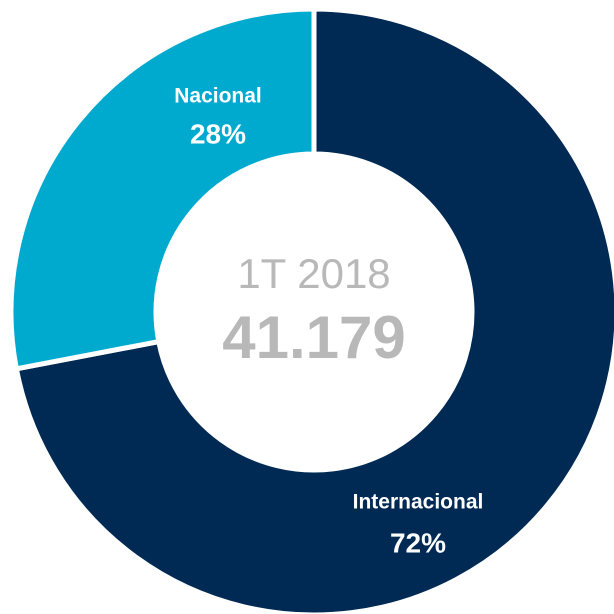 Image resolution: width=614 pixels, height=614 pixels. What do you see at coordinates (418, 502) in the screenshot?
I see `segment-label: Internacional` at bounding box center [418, 502].